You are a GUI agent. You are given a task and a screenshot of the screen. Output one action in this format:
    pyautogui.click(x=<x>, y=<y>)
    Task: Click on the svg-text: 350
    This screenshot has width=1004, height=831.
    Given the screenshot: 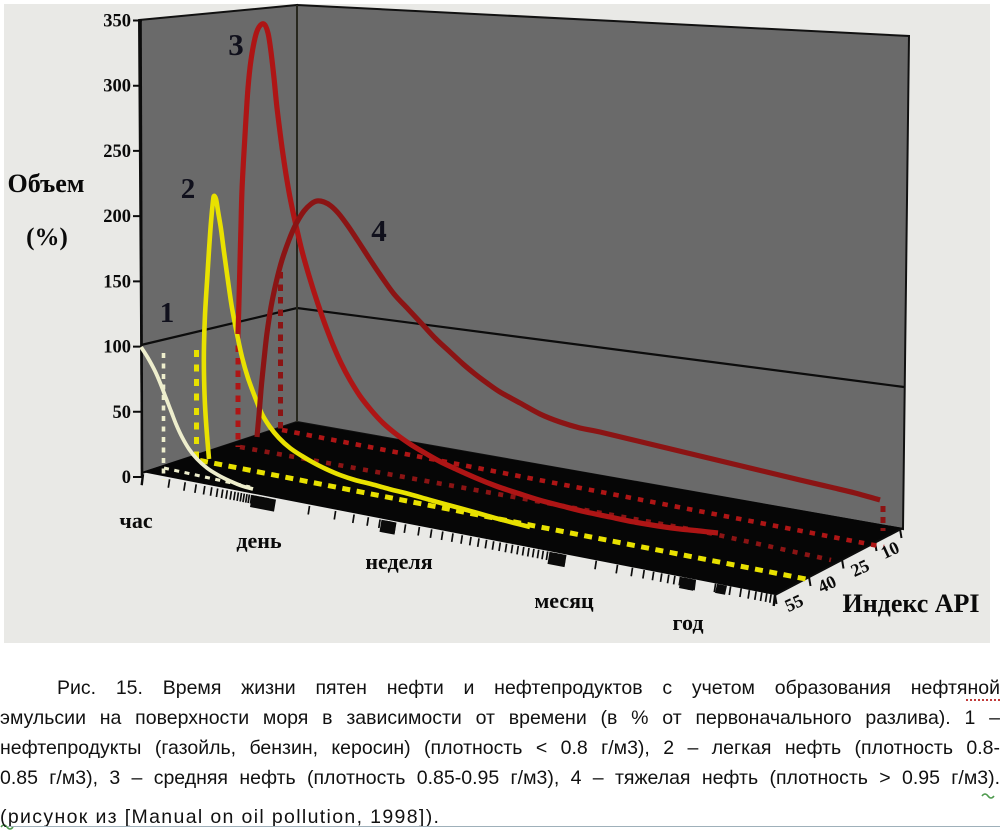 What is the action you would take?
    pyautogui.click(x=117, y=22)
    